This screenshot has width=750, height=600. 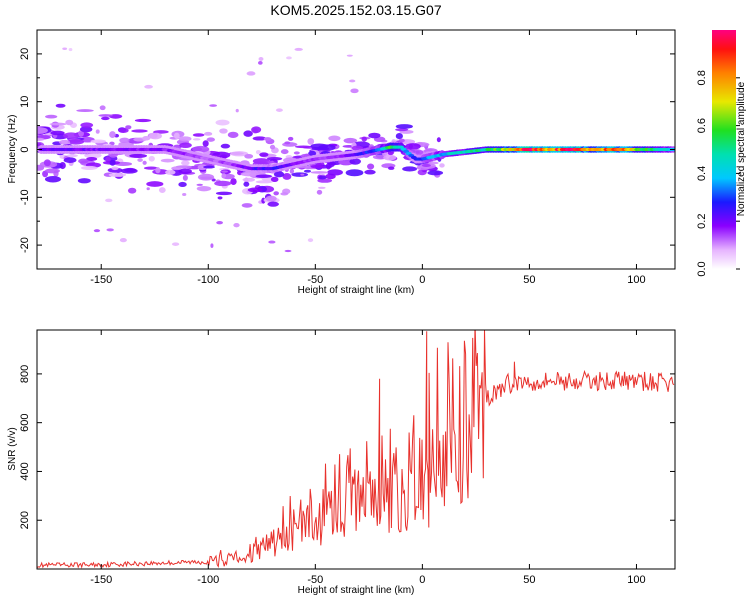 What do you see at coordinates (208, 280) in the screenshot?
I see `x-tick-label: -100` at bounding box center [208, 280].